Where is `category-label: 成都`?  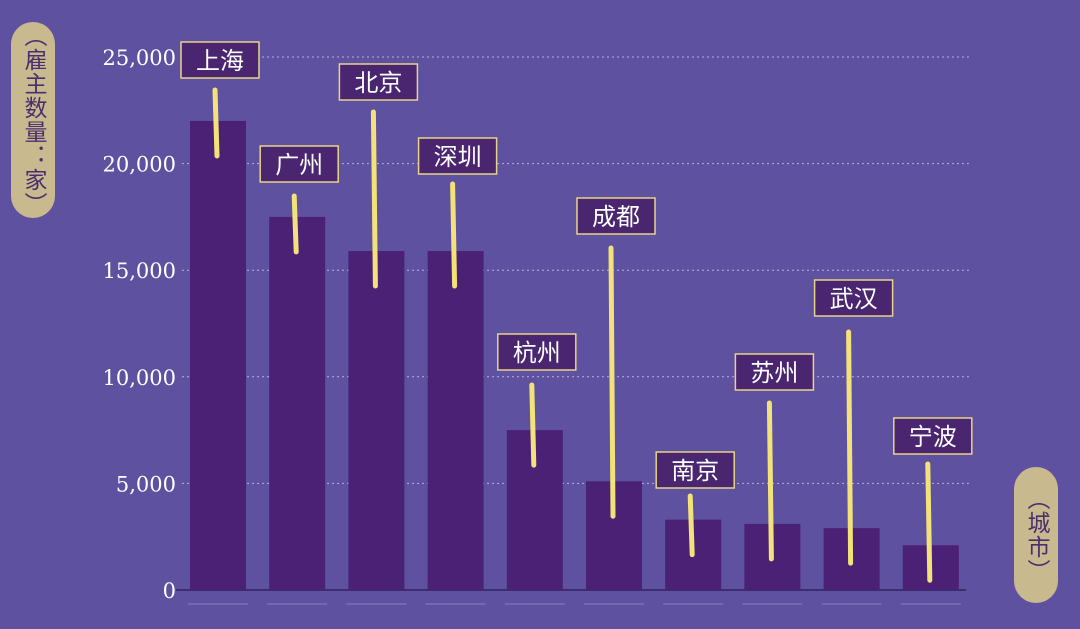 category-label: 成都 is located at coordinates (616, 217).